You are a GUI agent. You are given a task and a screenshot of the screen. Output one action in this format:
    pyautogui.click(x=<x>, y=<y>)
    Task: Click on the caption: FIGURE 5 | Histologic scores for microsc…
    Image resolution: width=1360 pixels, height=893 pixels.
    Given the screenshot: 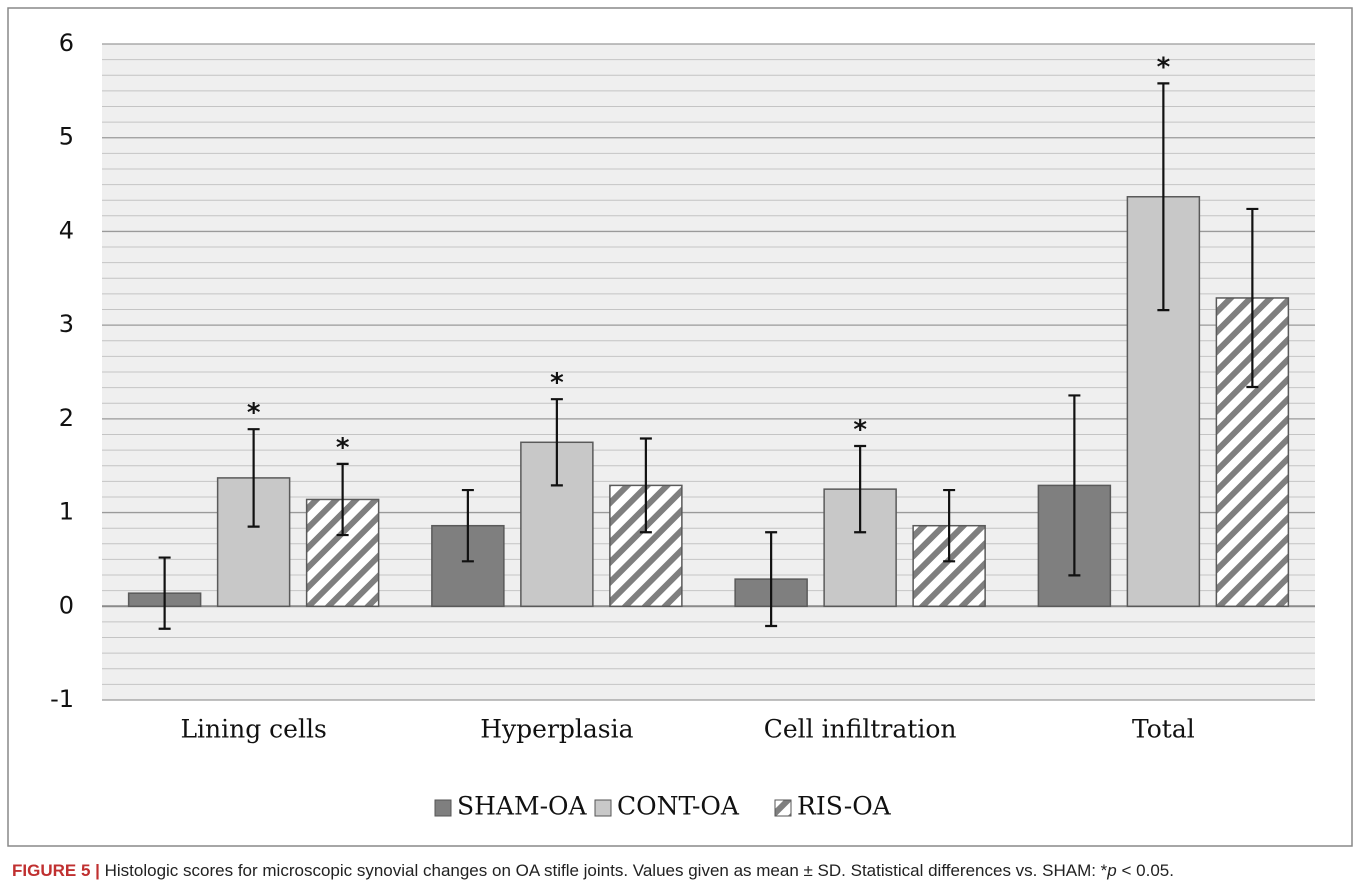 What is the action you would take?
    pyautogui.click(x=593, y=870)
    